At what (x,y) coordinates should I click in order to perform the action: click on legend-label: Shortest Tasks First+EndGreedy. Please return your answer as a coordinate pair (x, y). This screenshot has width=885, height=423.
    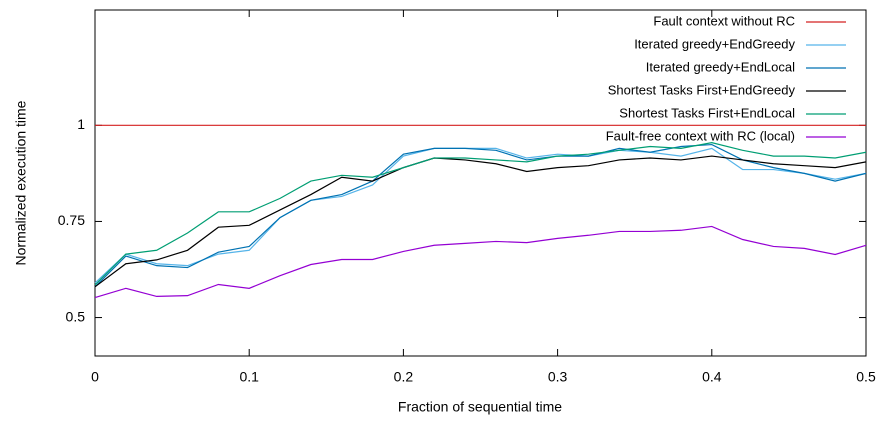
    Looking at the image, I should click on (702, 89).